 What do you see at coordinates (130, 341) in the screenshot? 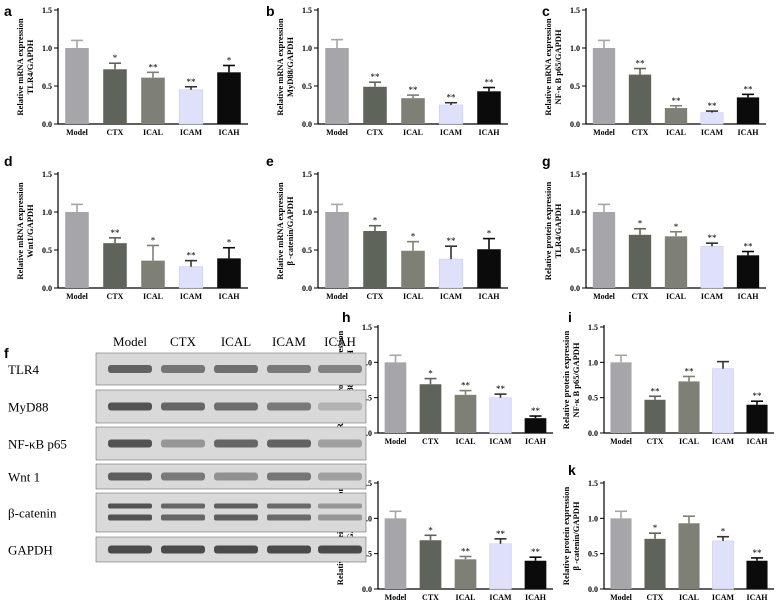
I see `lane-label: Model` at bounding box center [130, 341].